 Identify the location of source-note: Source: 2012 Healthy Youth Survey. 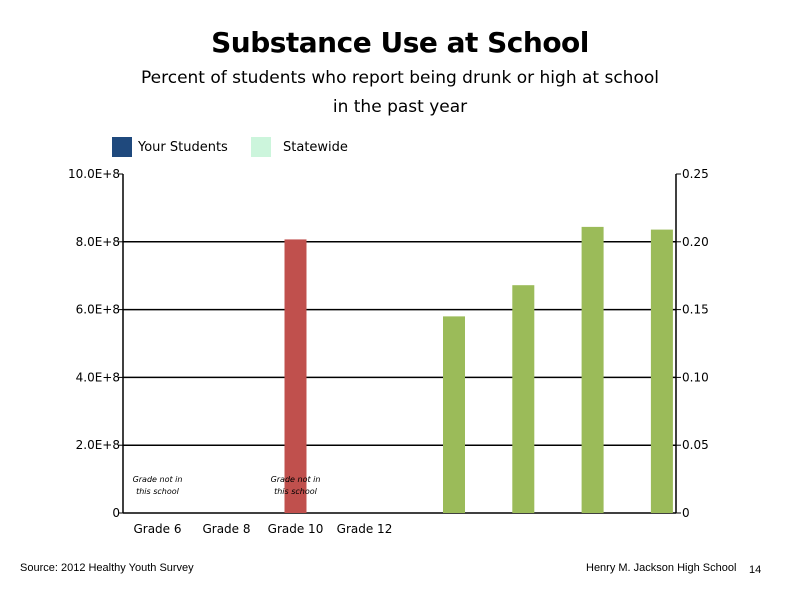
(107, 568).